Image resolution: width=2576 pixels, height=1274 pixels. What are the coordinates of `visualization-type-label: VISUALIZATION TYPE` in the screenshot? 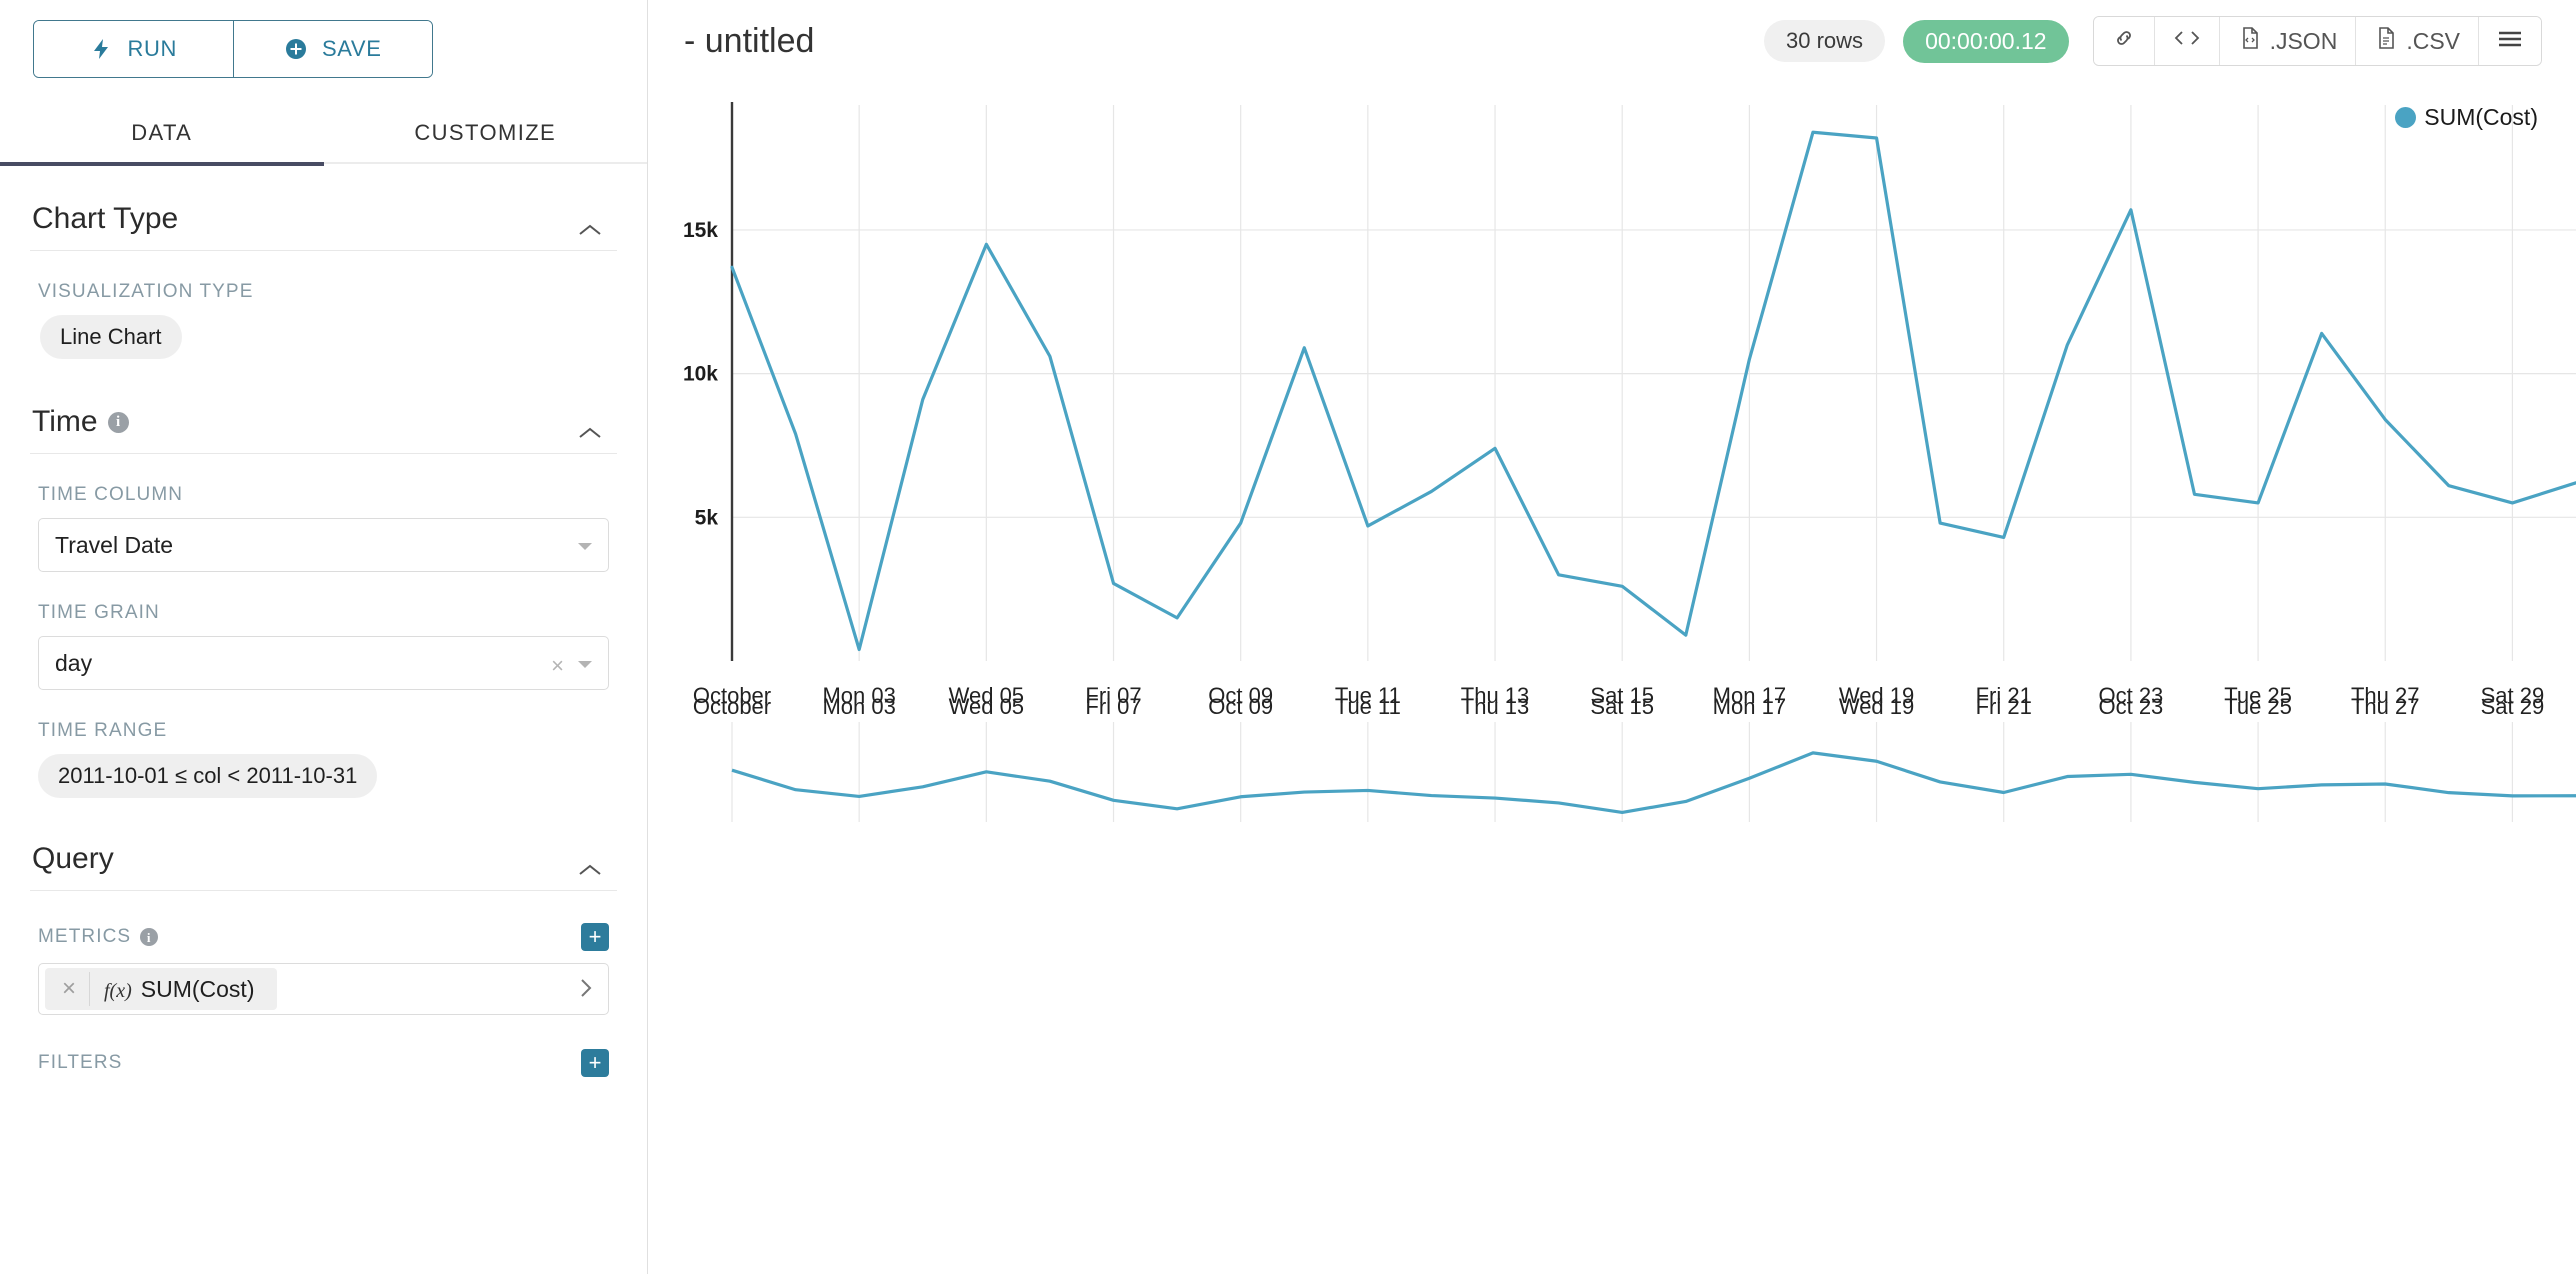 It's located at (146, 291).